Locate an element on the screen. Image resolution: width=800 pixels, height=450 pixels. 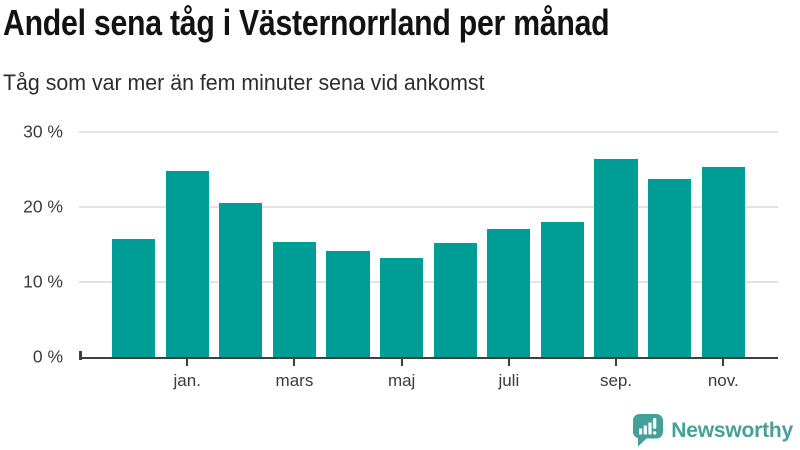
y-tick-label: 10 % is located at coordinates (43, 281).